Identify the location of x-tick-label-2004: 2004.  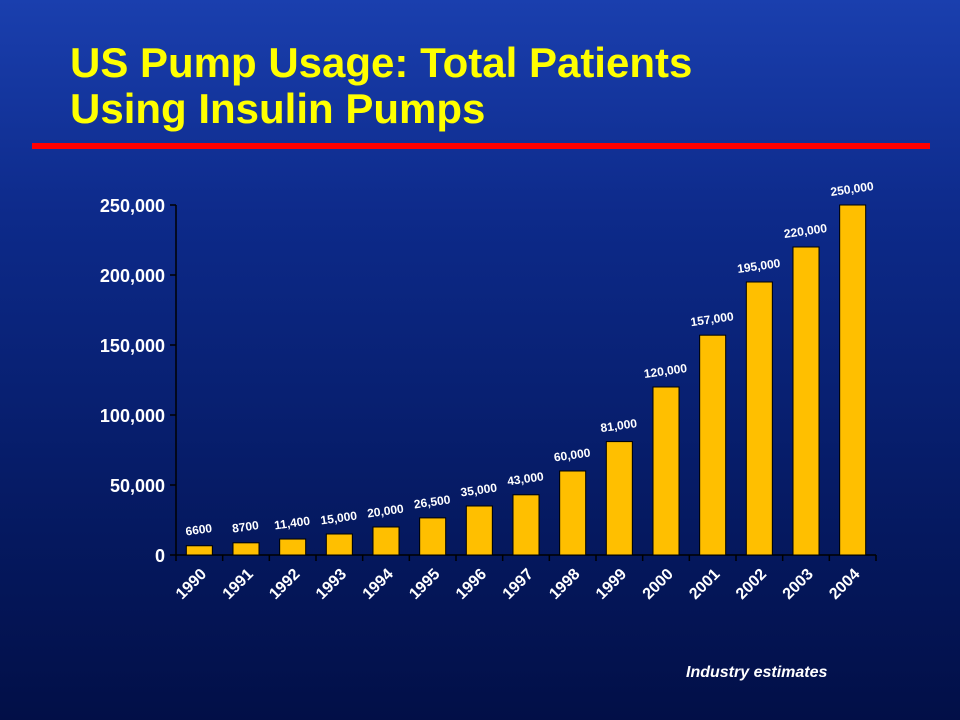
(844, 584).